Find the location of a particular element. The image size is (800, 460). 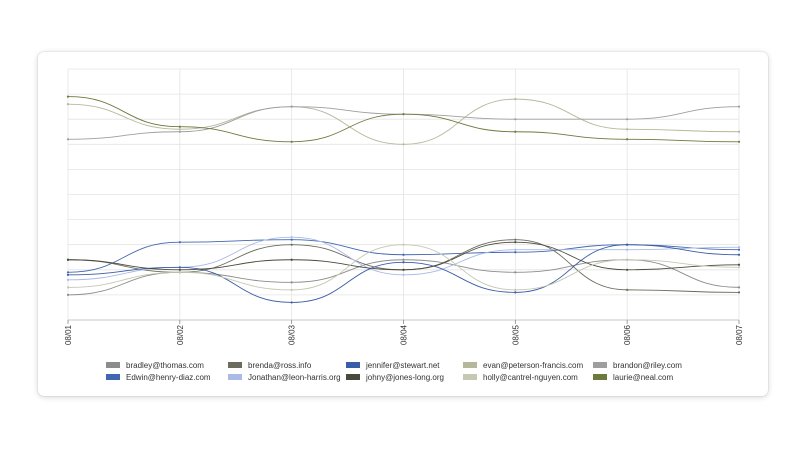

legend-label: brenda@ross.info is located at coordinates (280, 365).